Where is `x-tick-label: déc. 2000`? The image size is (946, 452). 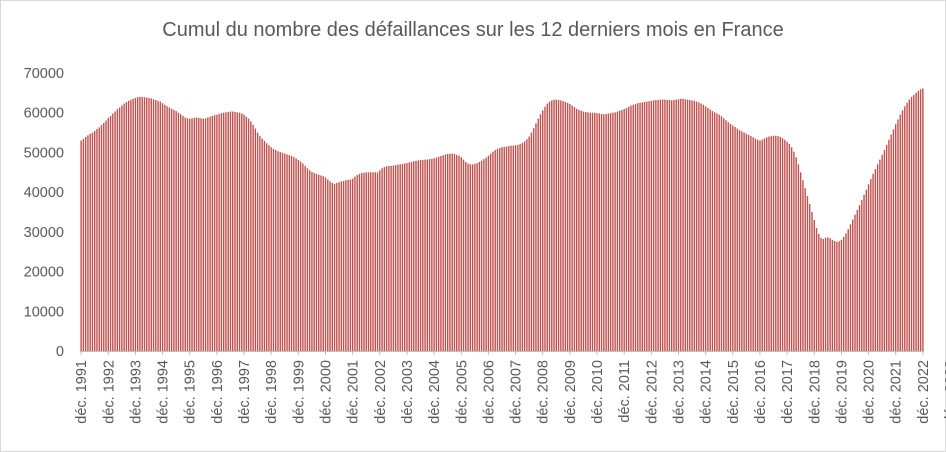
x-tick-label: déc. 2000 is located at coordinates (327, 392).